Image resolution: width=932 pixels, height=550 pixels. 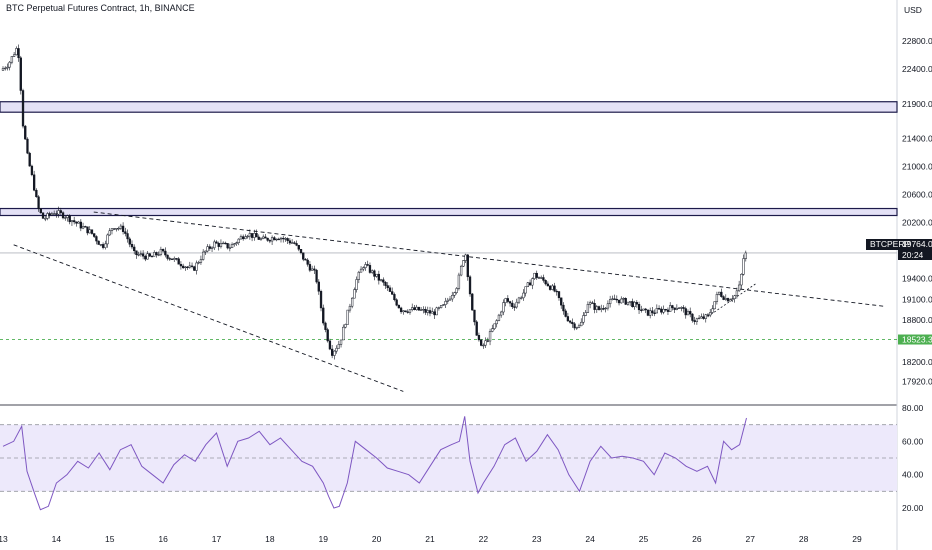 What do you see at coordinates (697, 539) in the screenshot?
I see `x-tick-label: 26` at bounding box center [697, 539].